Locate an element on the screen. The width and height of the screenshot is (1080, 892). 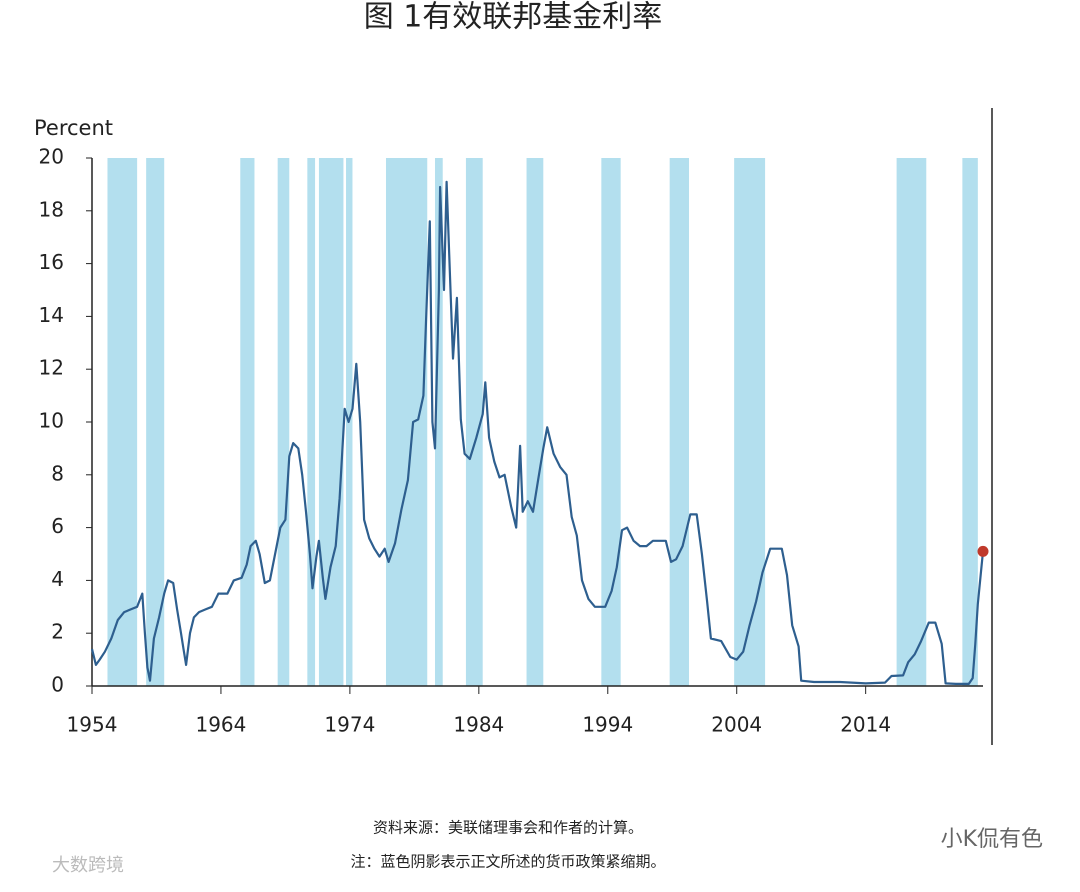
y-tick-label: 6 is located at coordinates (57, 526).